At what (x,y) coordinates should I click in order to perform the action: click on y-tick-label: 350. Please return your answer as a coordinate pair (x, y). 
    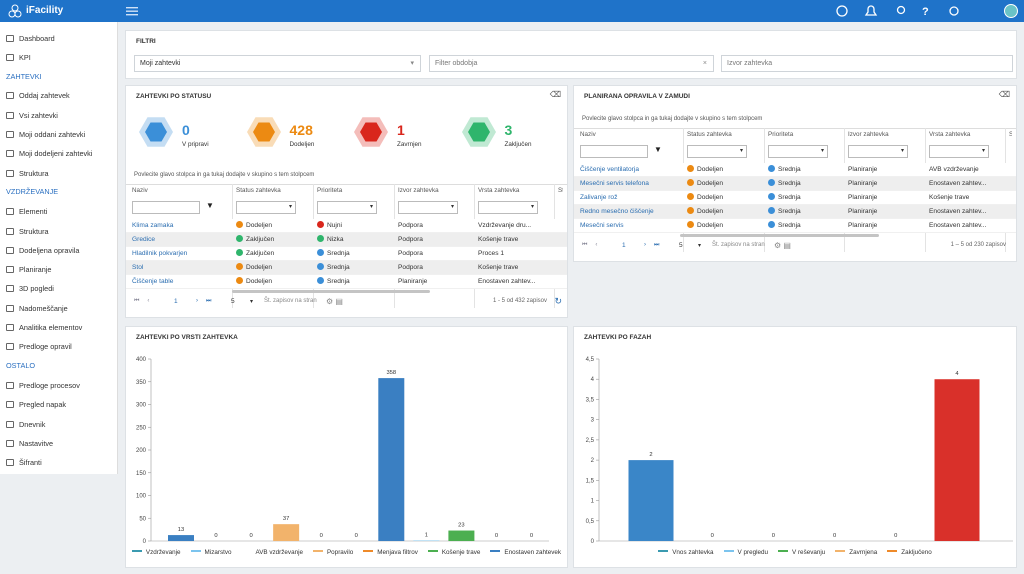
    Looking at the image, I should click on (141, 383).